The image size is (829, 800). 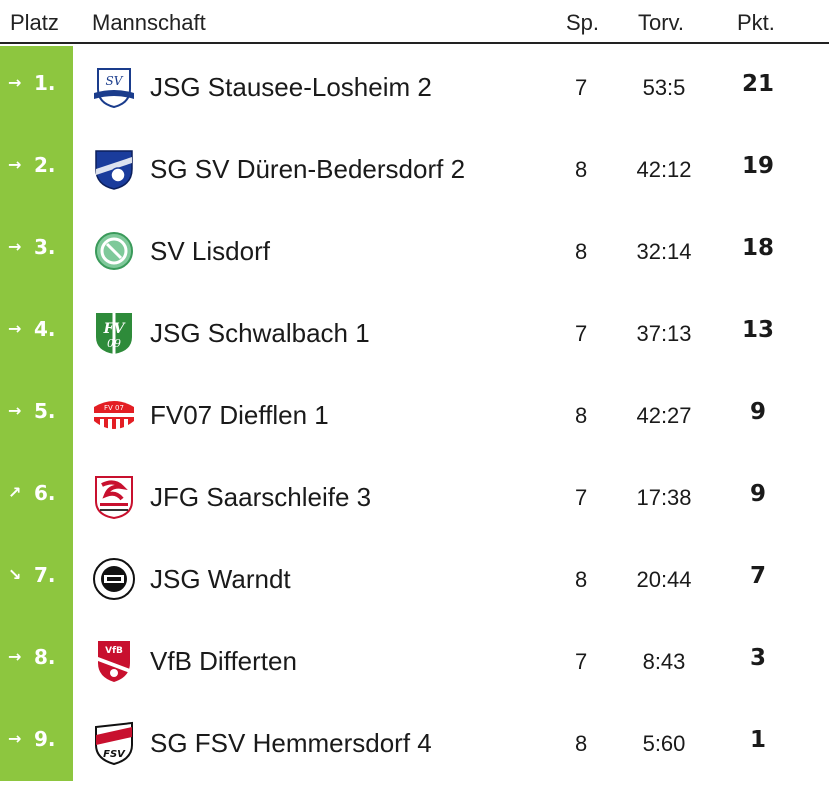 I want to click on rank-cell: ↘ 7., so click(x=36, y=579).